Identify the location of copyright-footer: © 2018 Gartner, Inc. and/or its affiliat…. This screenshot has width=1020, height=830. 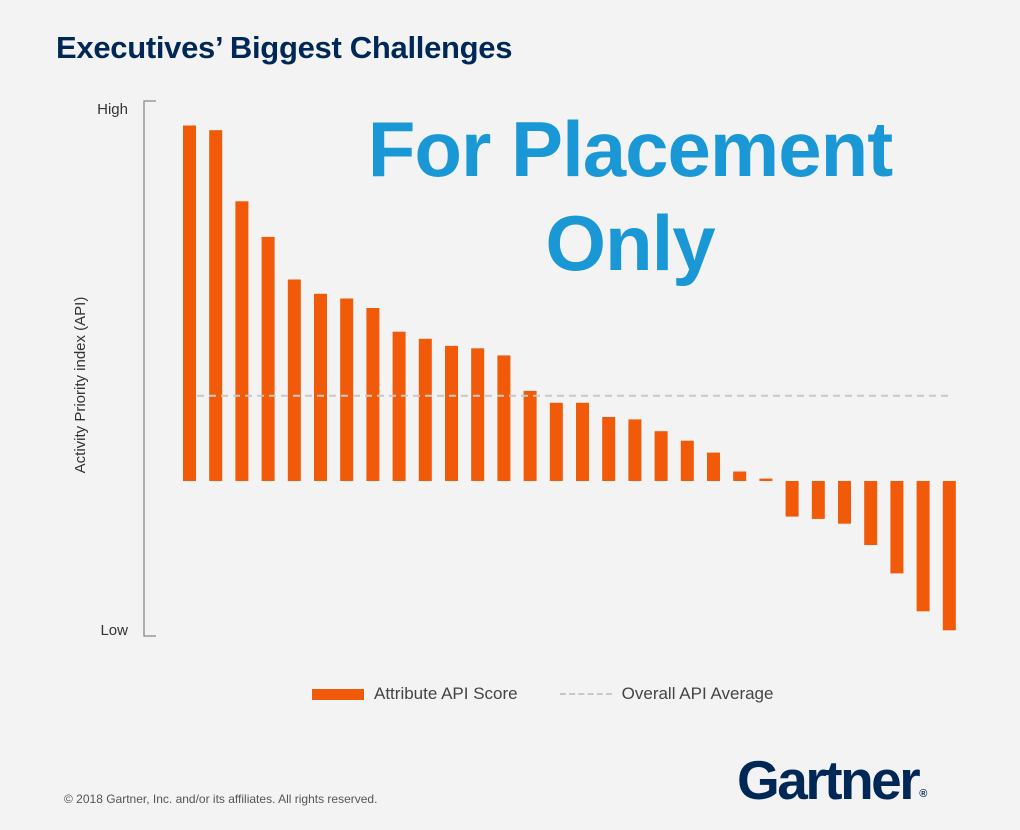
(221, 799).